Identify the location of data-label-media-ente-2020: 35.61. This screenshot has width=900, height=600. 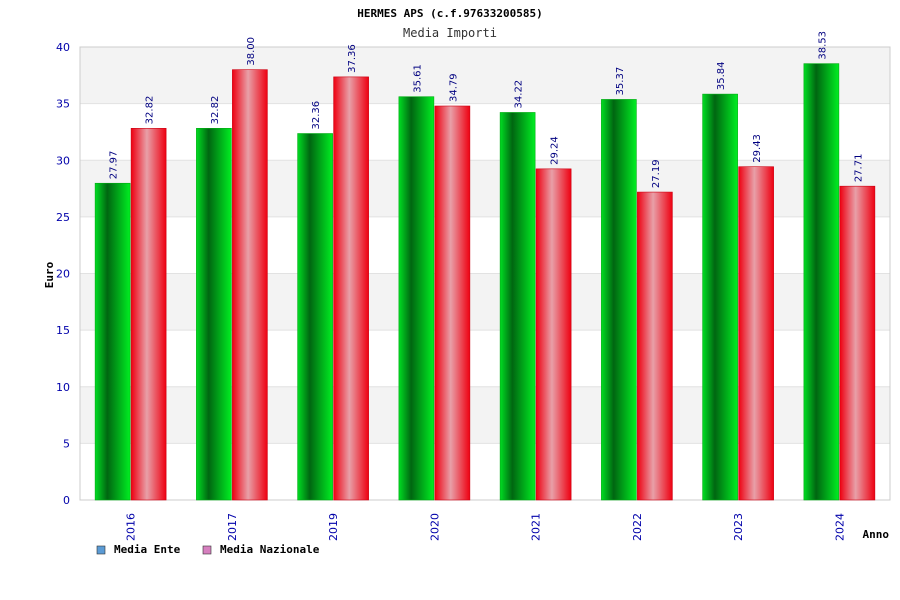
(417, 78).